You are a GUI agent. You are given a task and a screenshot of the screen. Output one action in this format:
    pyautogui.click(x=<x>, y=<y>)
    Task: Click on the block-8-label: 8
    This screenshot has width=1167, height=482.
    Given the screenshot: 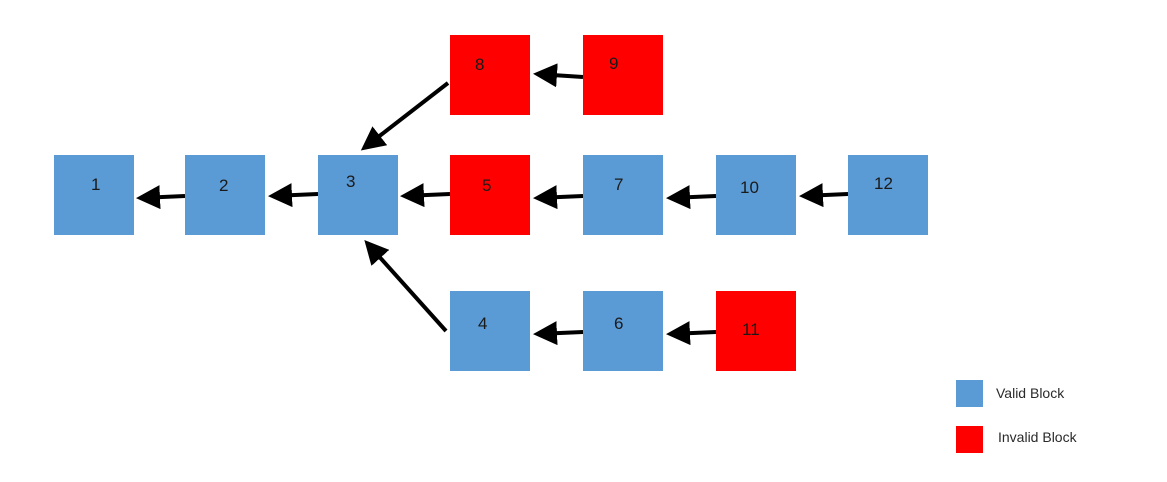 What is the action you would take?
    pyautogui.click(x=479, y=64)
    